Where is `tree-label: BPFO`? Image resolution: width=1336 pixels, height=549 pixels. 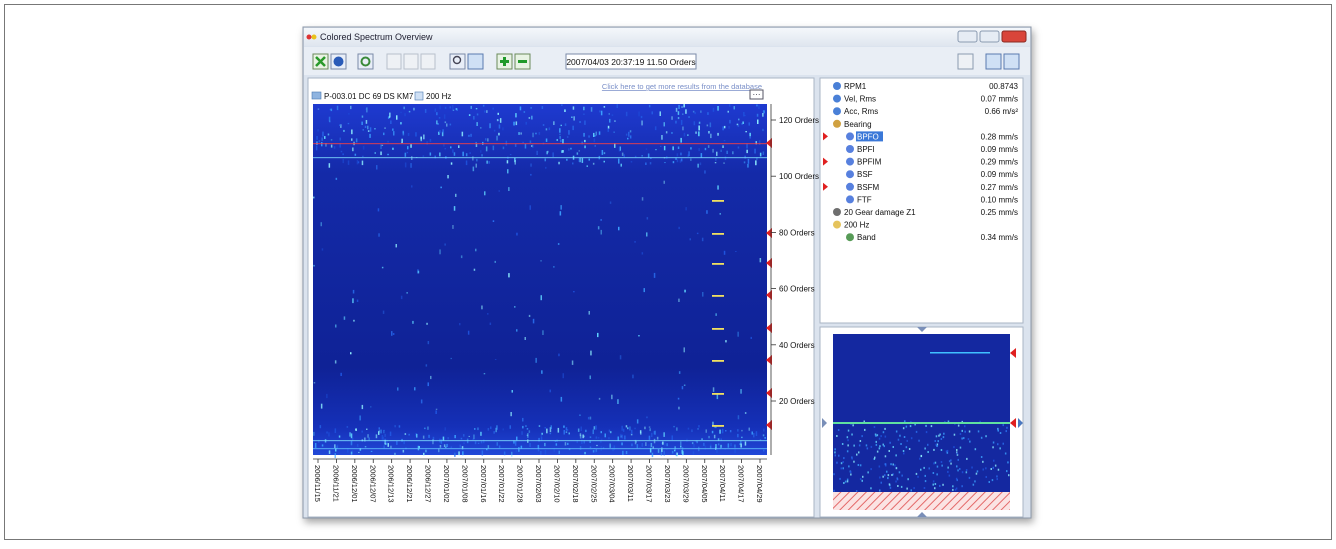 tree-label: BPFO is located at coordinates (868, 136).